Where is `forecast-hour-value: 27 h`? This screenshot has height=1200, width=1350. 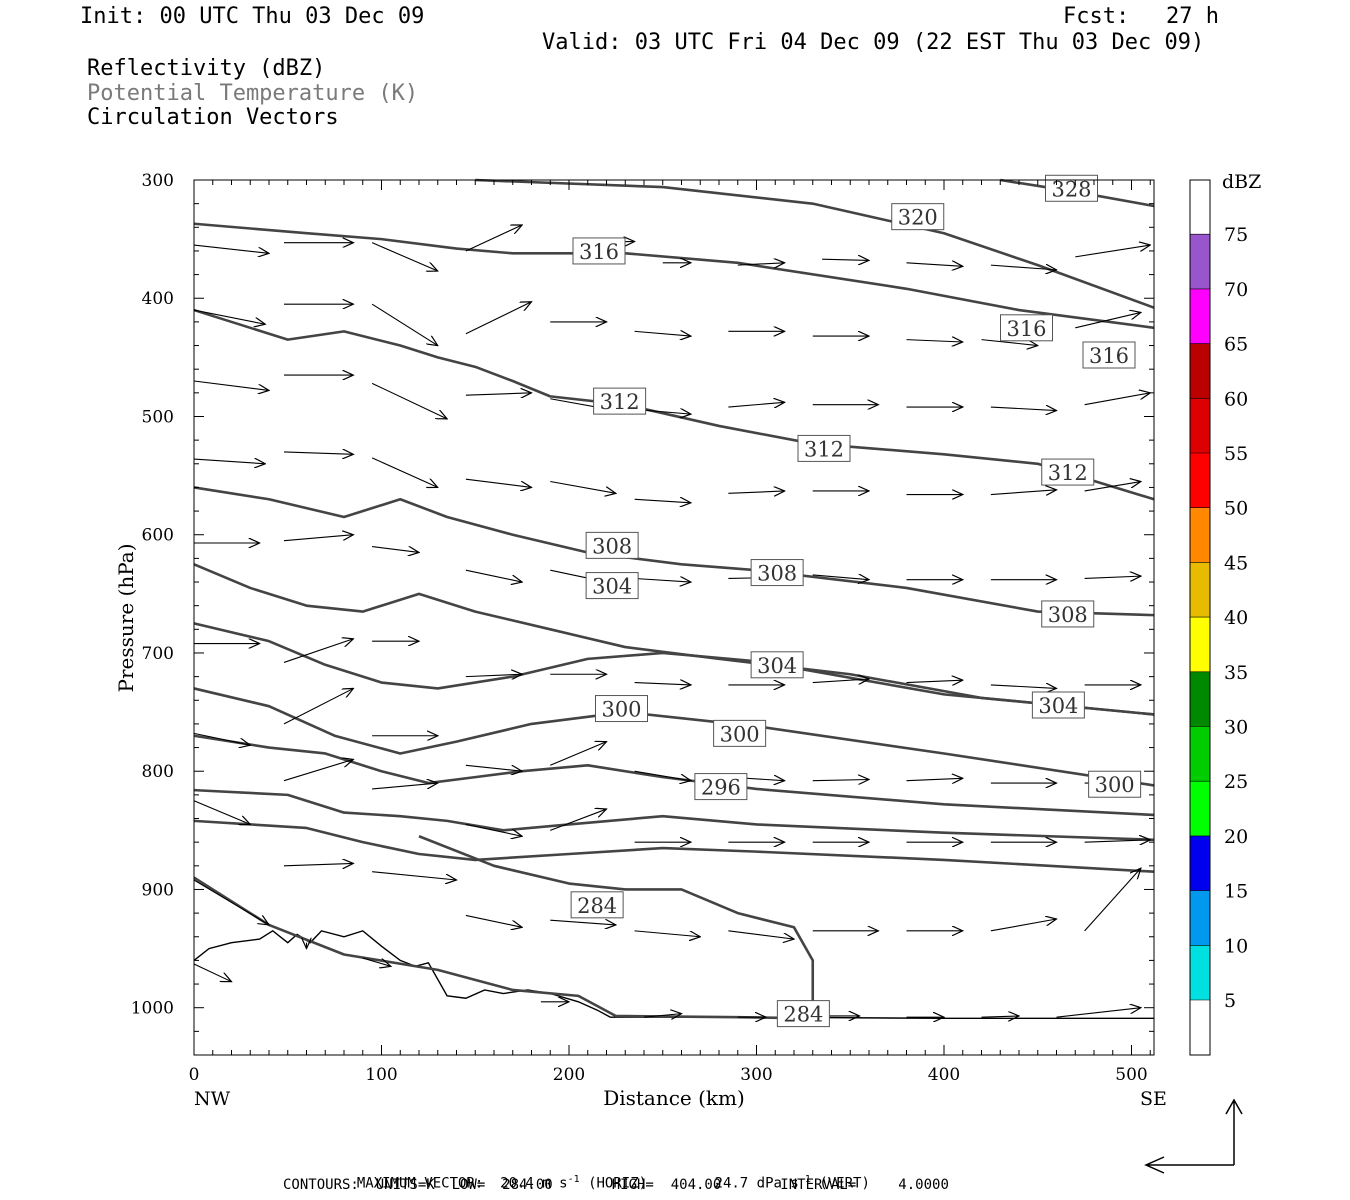
forecast-hour-value: 27 h is located at coordinates (1192, 16).